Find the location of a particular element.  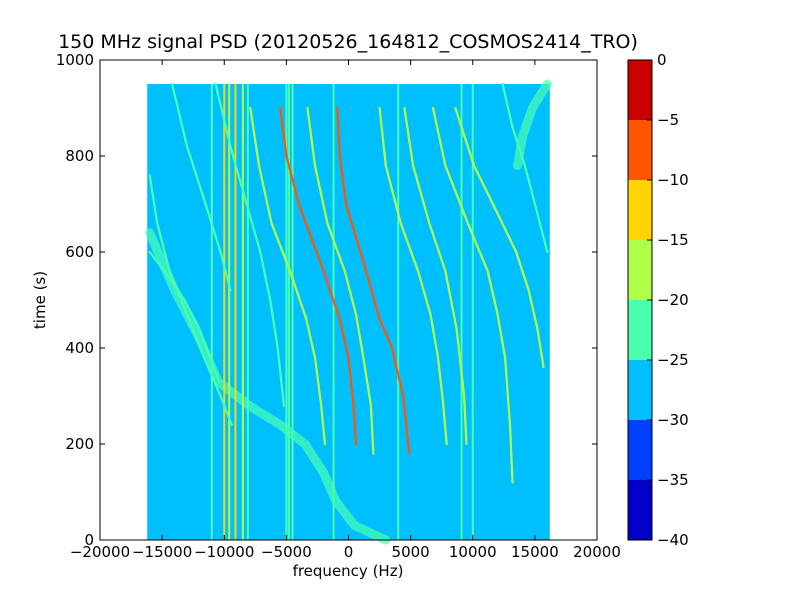

x-tick-label: −15000 is located at coordinates (162, 552).